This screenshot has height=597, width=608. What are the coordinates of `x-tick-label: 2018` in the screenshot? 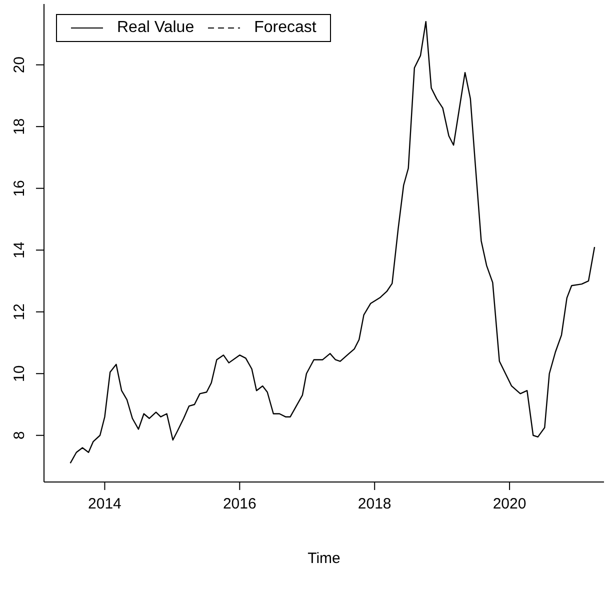 It's located at (375, 504).